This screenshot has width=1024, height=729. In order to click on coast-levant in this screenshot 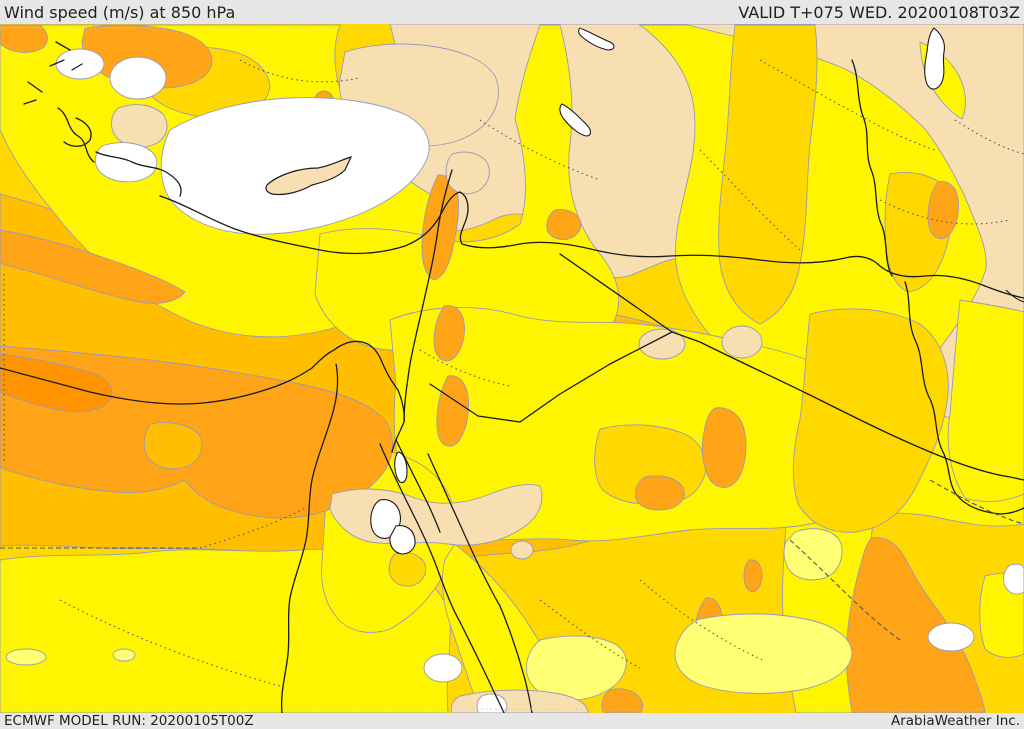, I will do `click(422, 311)`.